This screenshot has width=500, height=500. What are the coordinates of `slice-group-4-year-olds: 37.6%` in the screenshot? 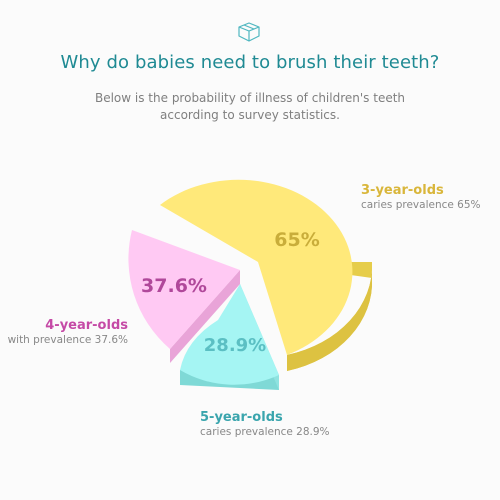 It's located at (184, 296).